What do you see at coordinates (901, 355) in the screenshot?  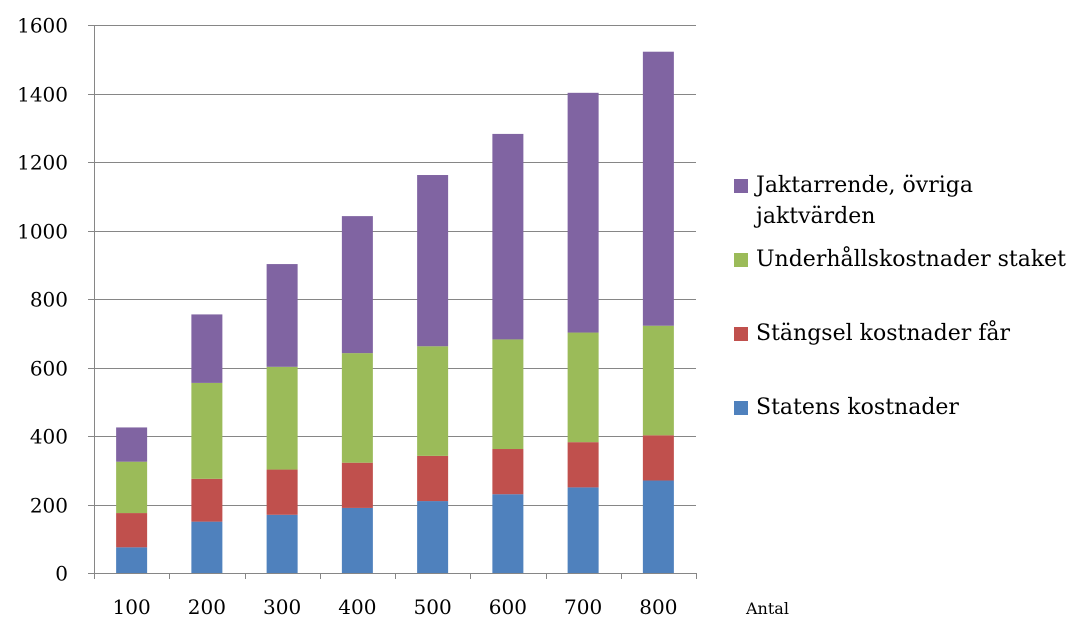 I see `legend-item-stangsel: Stängsel kostnader får` at bounding box center [901, 355].